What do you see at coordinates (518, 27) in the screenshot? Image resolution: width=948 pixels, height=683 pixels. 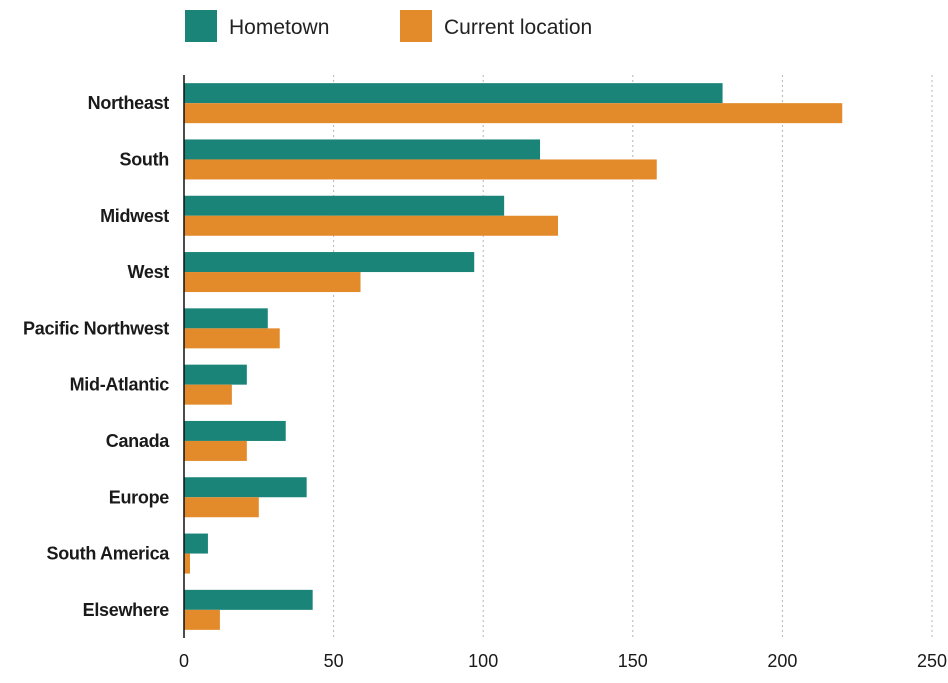 I see `legend-label-current-location: Current location` at bounding box center [518, 27].